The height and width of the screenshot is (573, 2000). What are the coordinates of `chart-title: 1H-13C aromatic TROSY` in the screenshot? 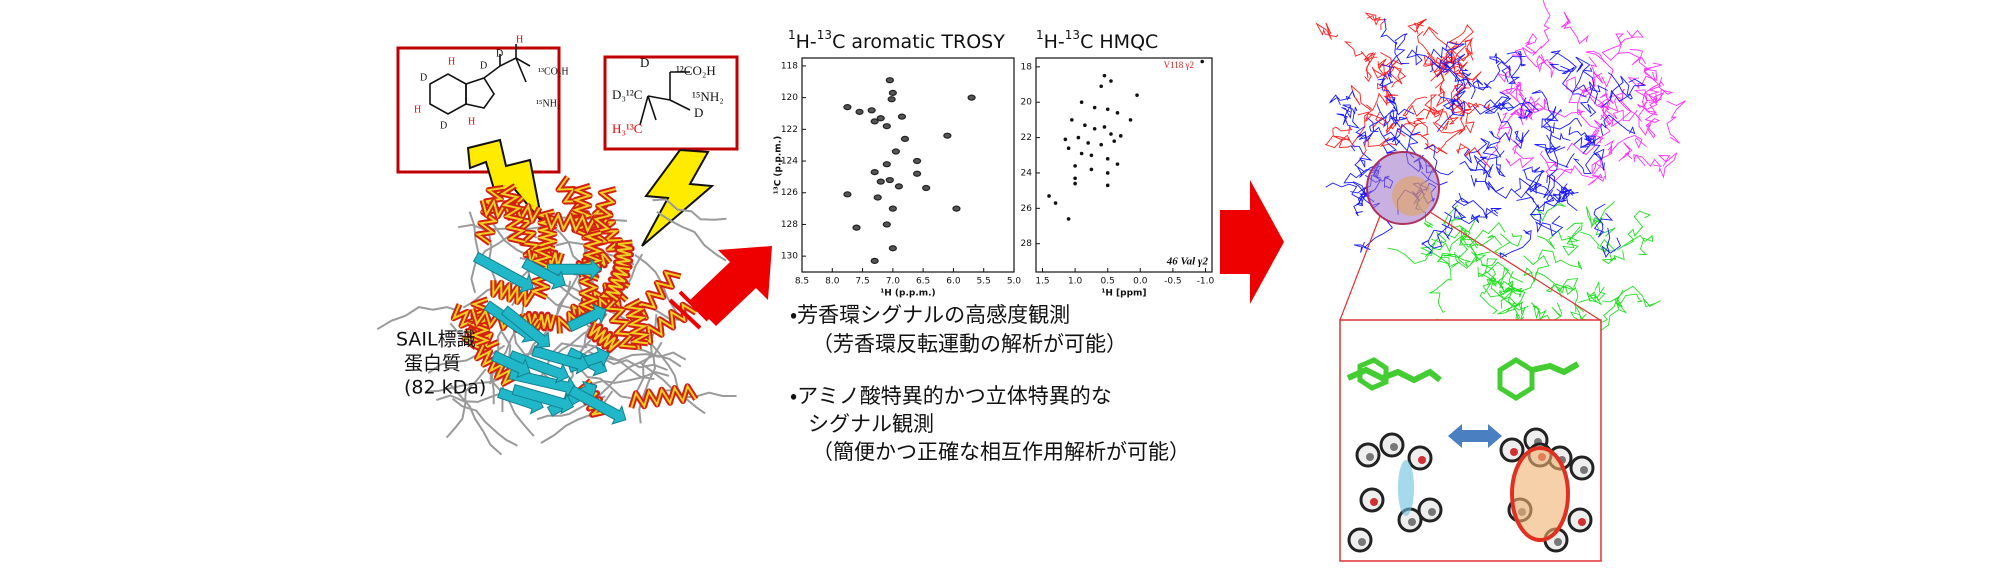 It's located at (896, 40).